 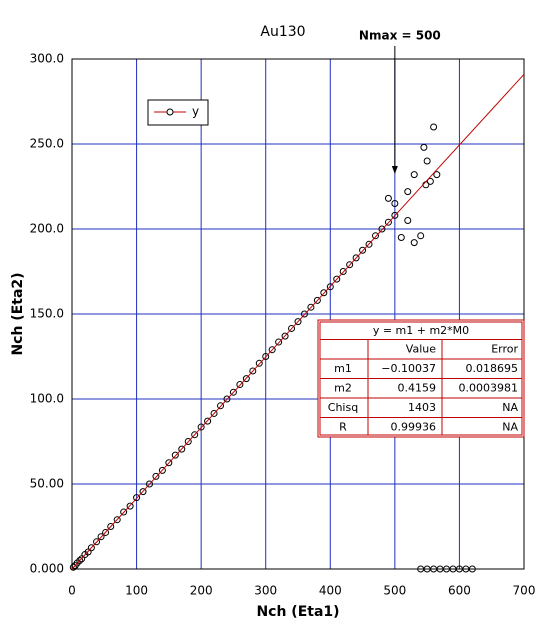 What do you see at coordinates (47, 59) in the screenshot?
I see `y-tick-label: 300.0` at bounding box center [47, 59].